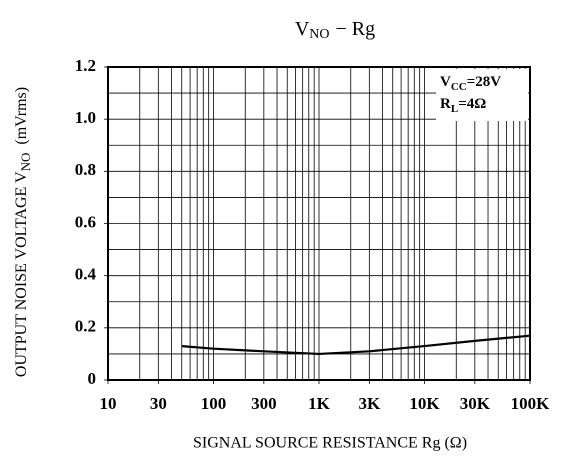 This screenshot has width=562, height=461. I want to click on chart-title: VNO − Rg, so click(335, 30).